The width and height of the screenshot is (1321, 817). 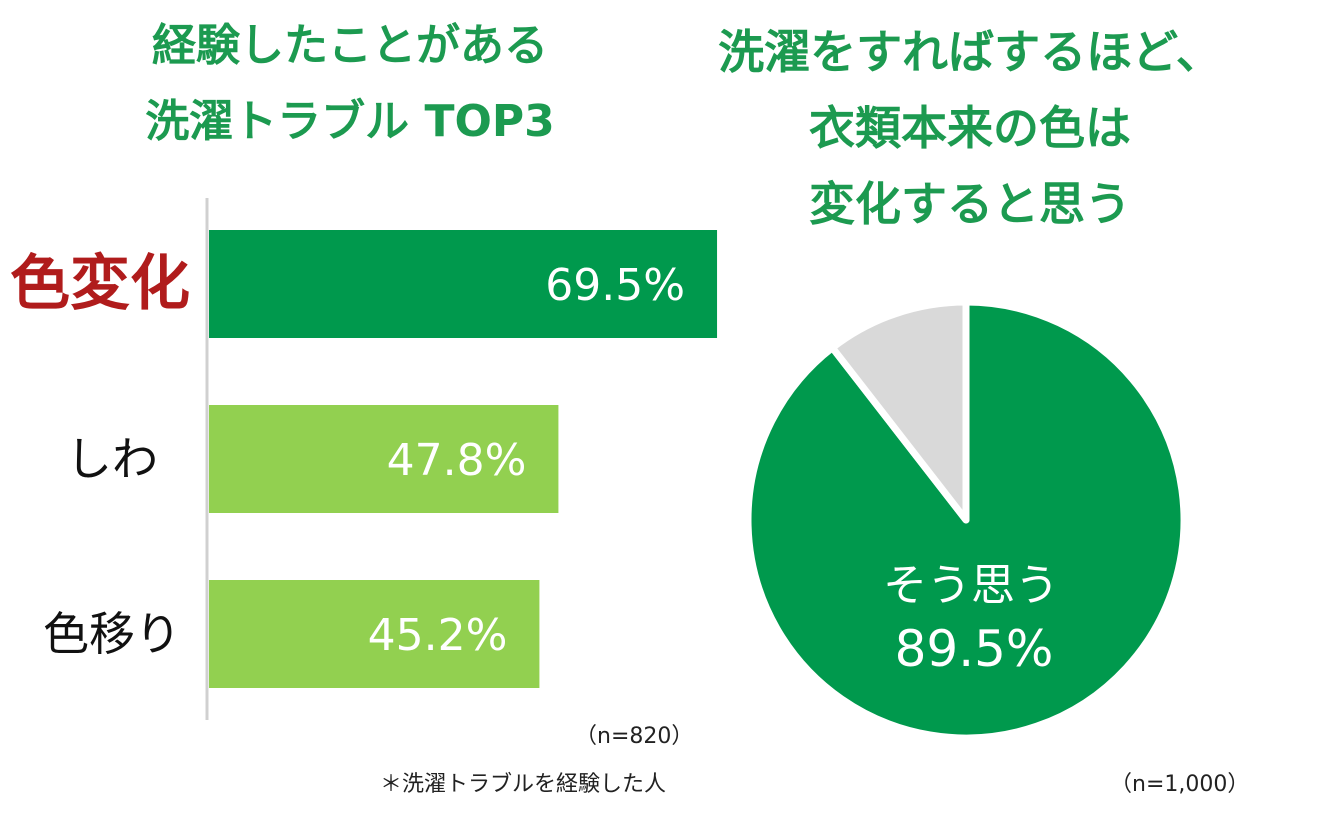 I want to click on bar-value-label-0: 69.5%, so click(x=615, y=285).